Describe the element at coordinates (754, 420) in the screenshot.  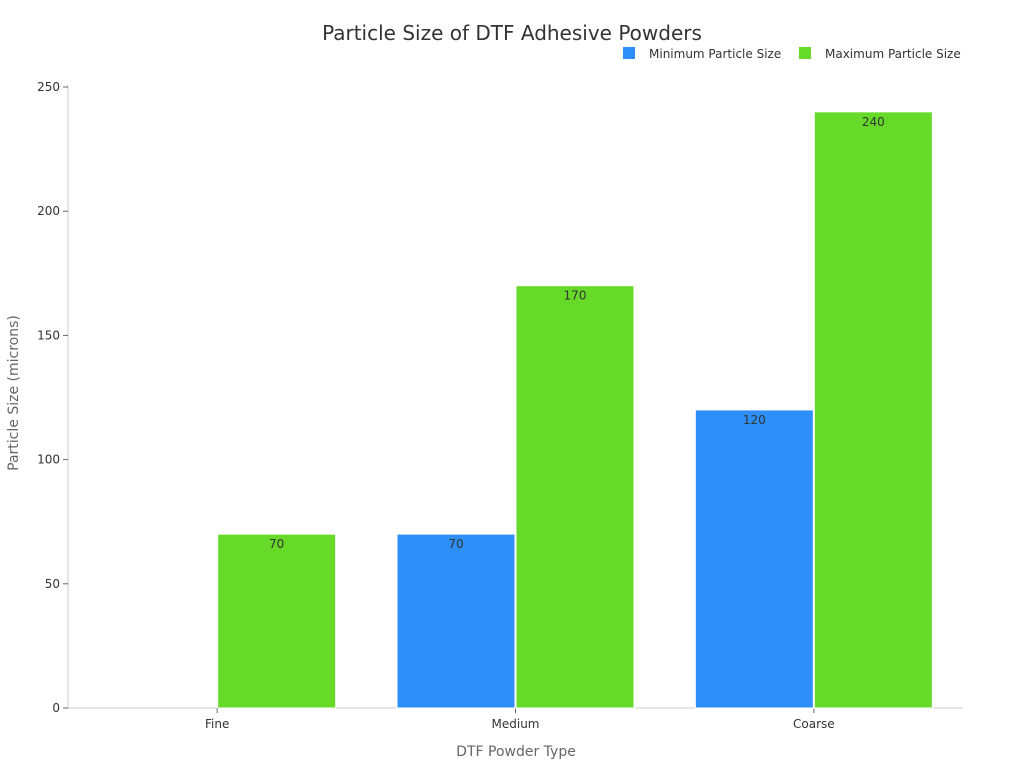
I see `data-label: 120` at that location.